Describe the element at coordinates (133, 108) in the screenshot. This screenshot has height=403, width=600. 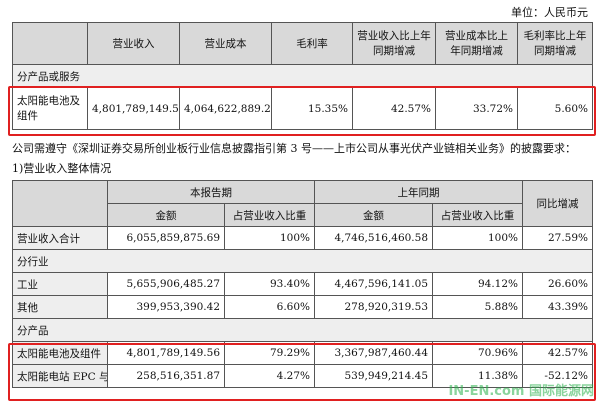
I see `cell-revenue: 4,801,789,149.56` at that location.